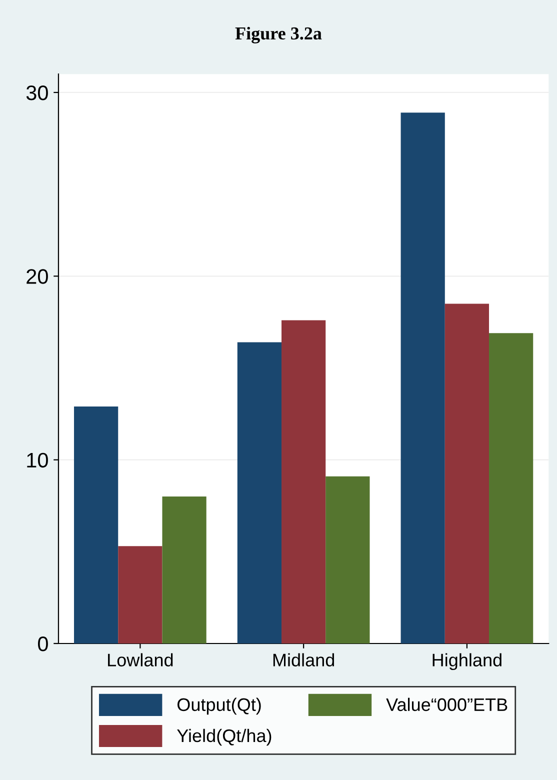 The image size is (557, 780). I want to click on x-tick-label: Lowland, so click(140, 659).